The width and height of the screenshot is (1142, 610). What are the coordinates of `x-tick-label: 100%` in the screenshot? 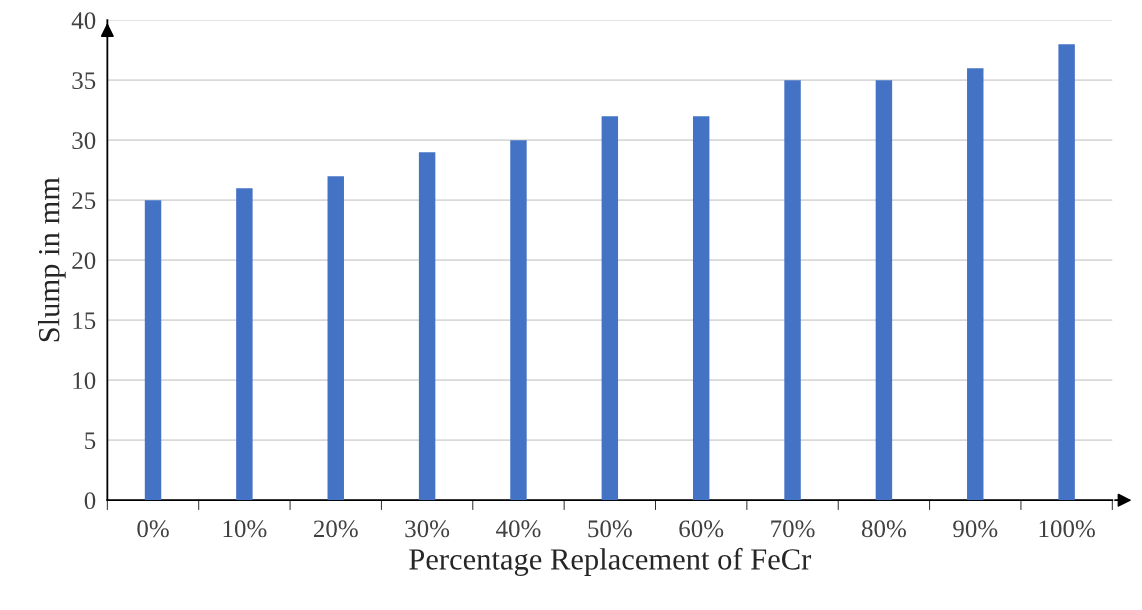 It's located at (1067, 529).